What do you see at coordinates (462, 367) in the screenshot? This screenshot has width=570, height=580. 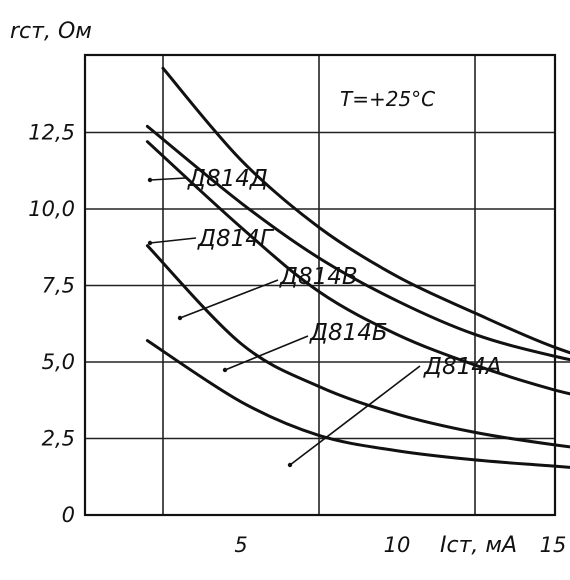 I see `series-label: Д814А` at bounding box center [462, 367].